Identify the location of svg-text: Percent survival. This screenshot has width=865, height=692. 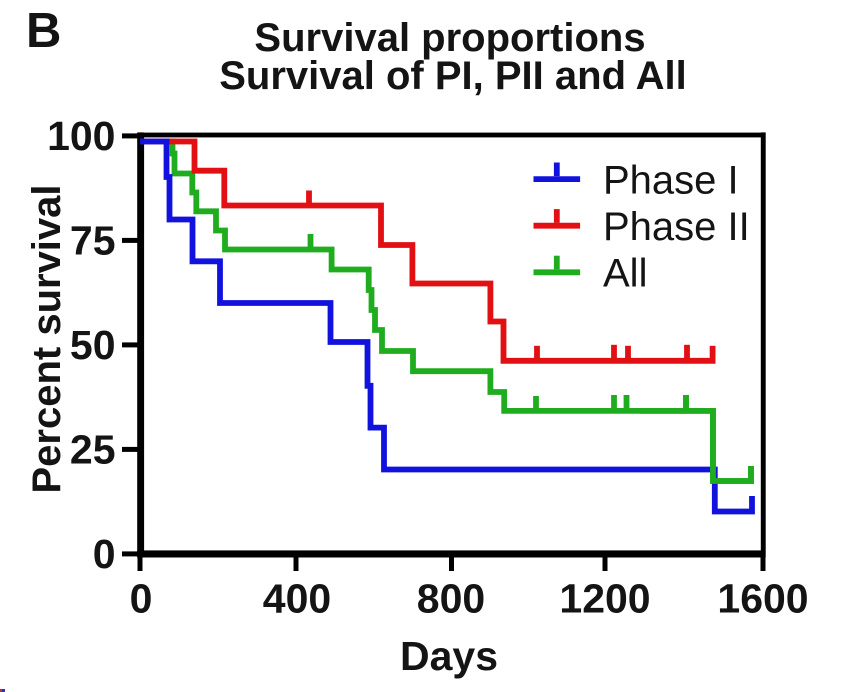
(47, 338).